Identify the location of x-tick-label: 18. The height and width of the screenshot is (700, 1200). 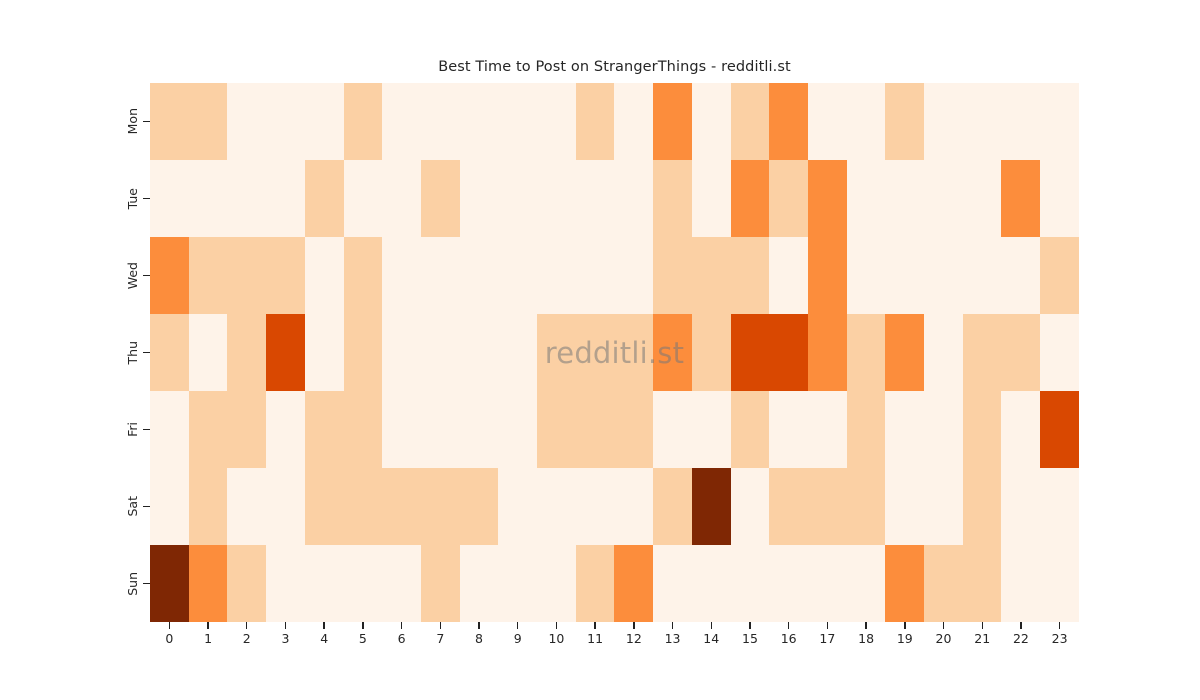
(866, 638).